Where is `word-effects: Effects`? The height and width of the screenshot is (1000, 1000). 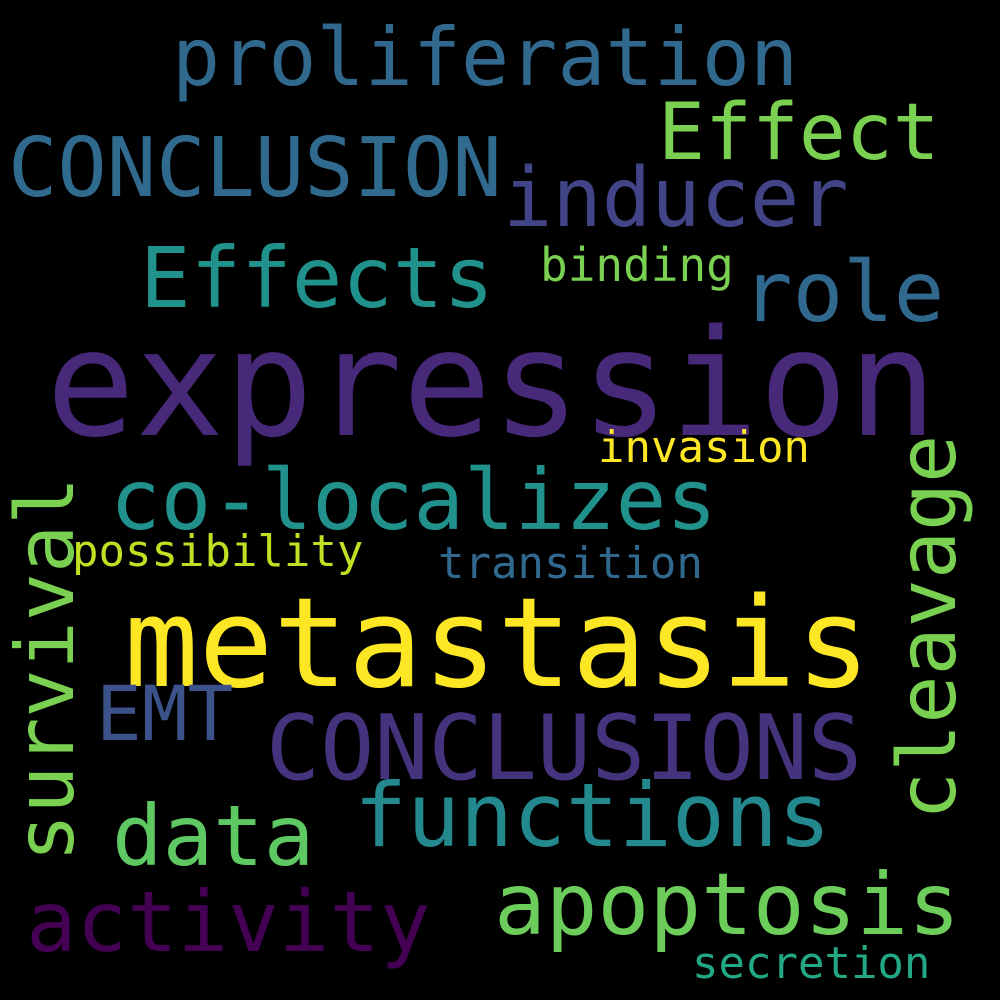
word-effects: Effects is located at coordinates (317, 278).